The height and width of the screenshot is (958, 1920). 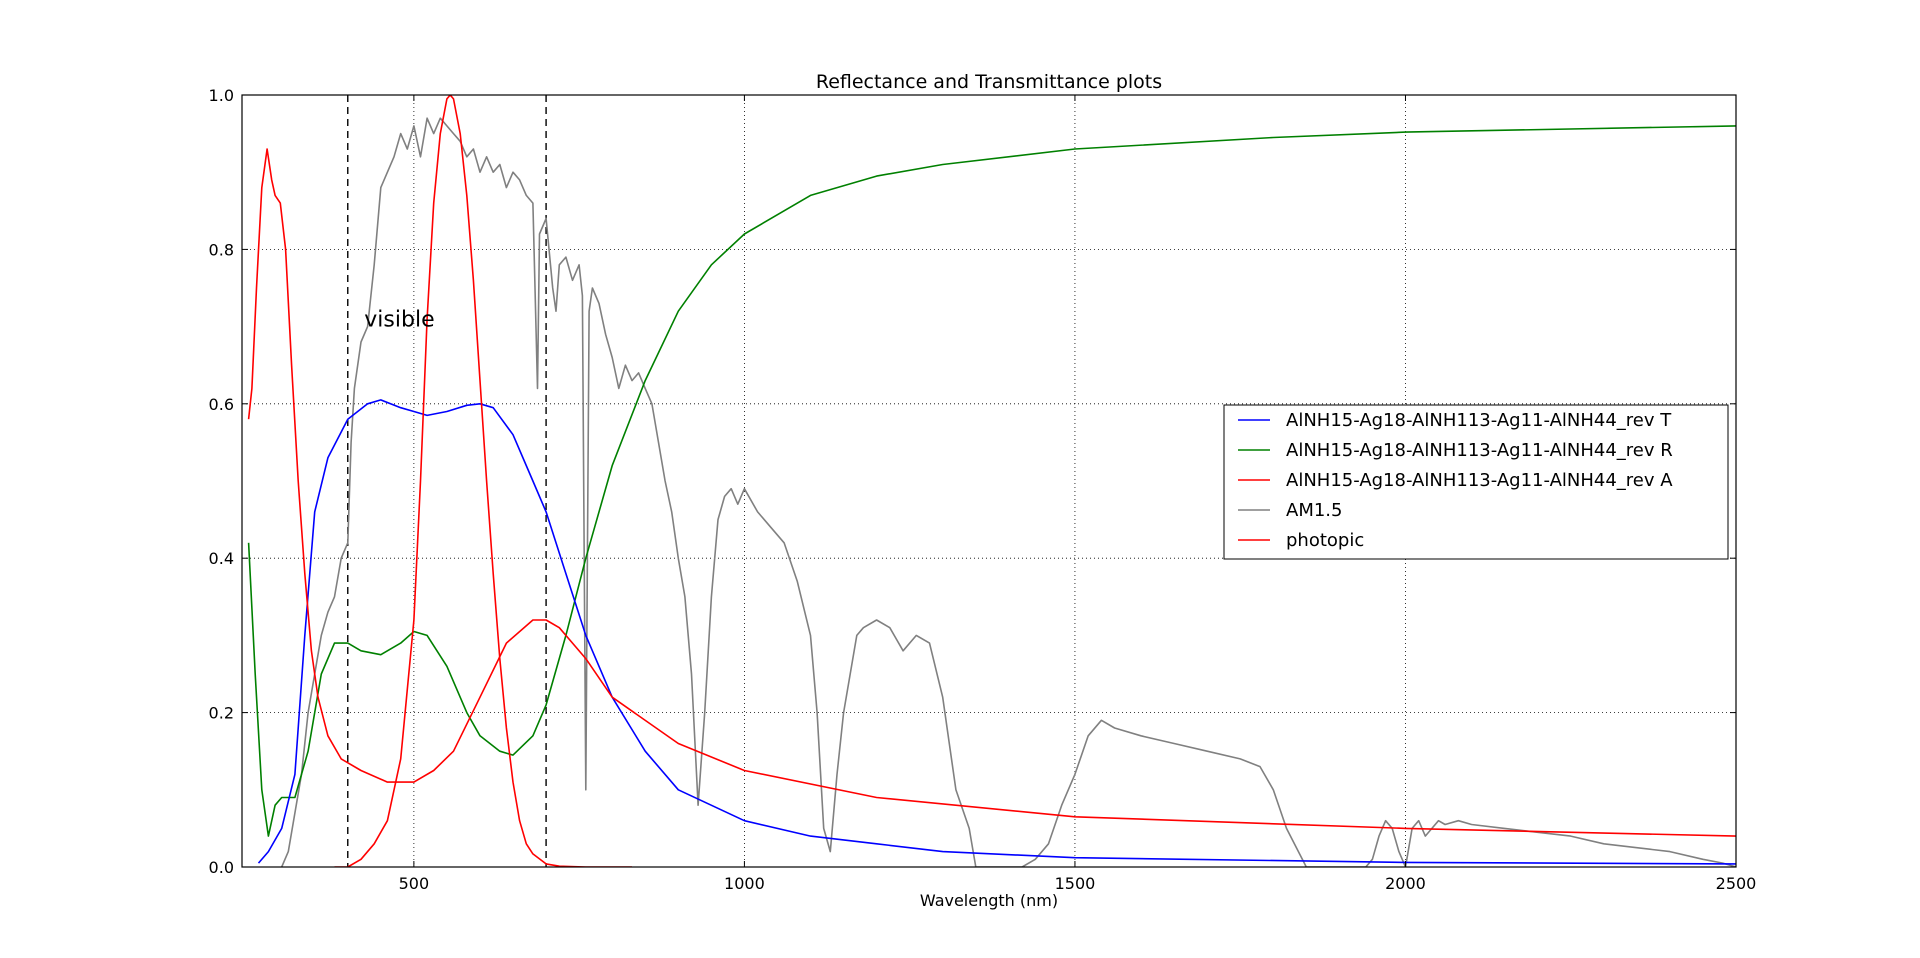 What do you see at coordinates (1479, 480) in the screenshot?
I see `legend-label: AlNH15-Ag18-AlNH113-Ag11-AlNH44_rev A` at bounding box center [1479, 480].